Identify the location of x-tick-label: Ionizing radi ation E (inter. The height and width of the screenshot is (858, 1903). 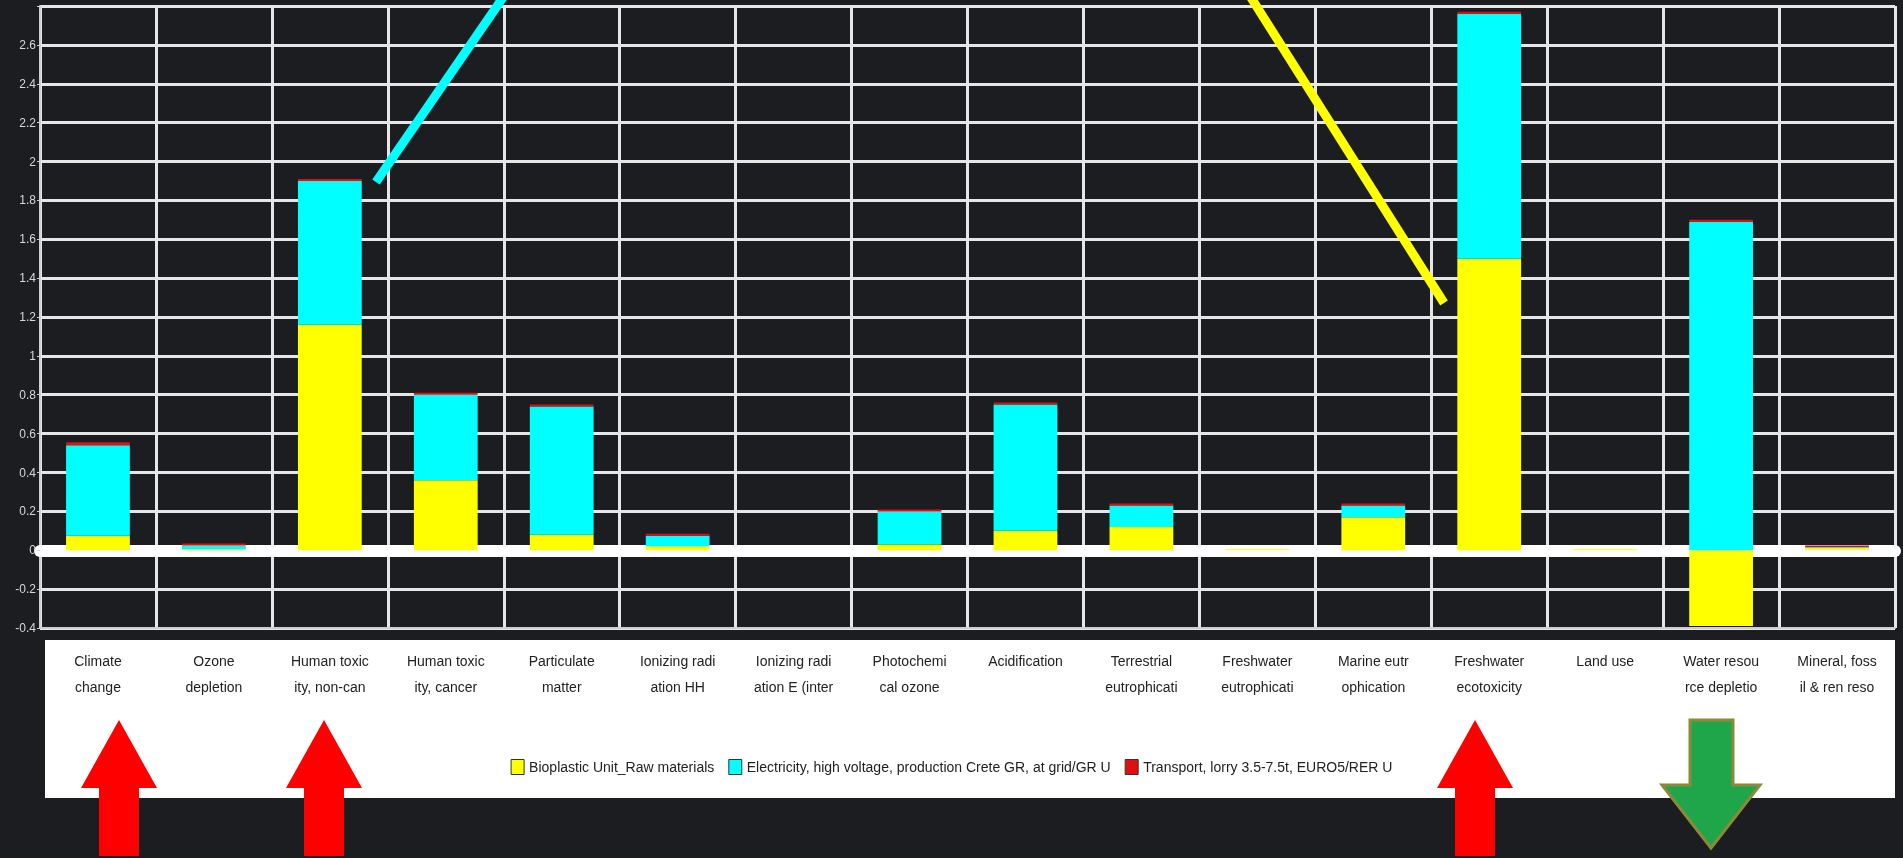
(793, 674).